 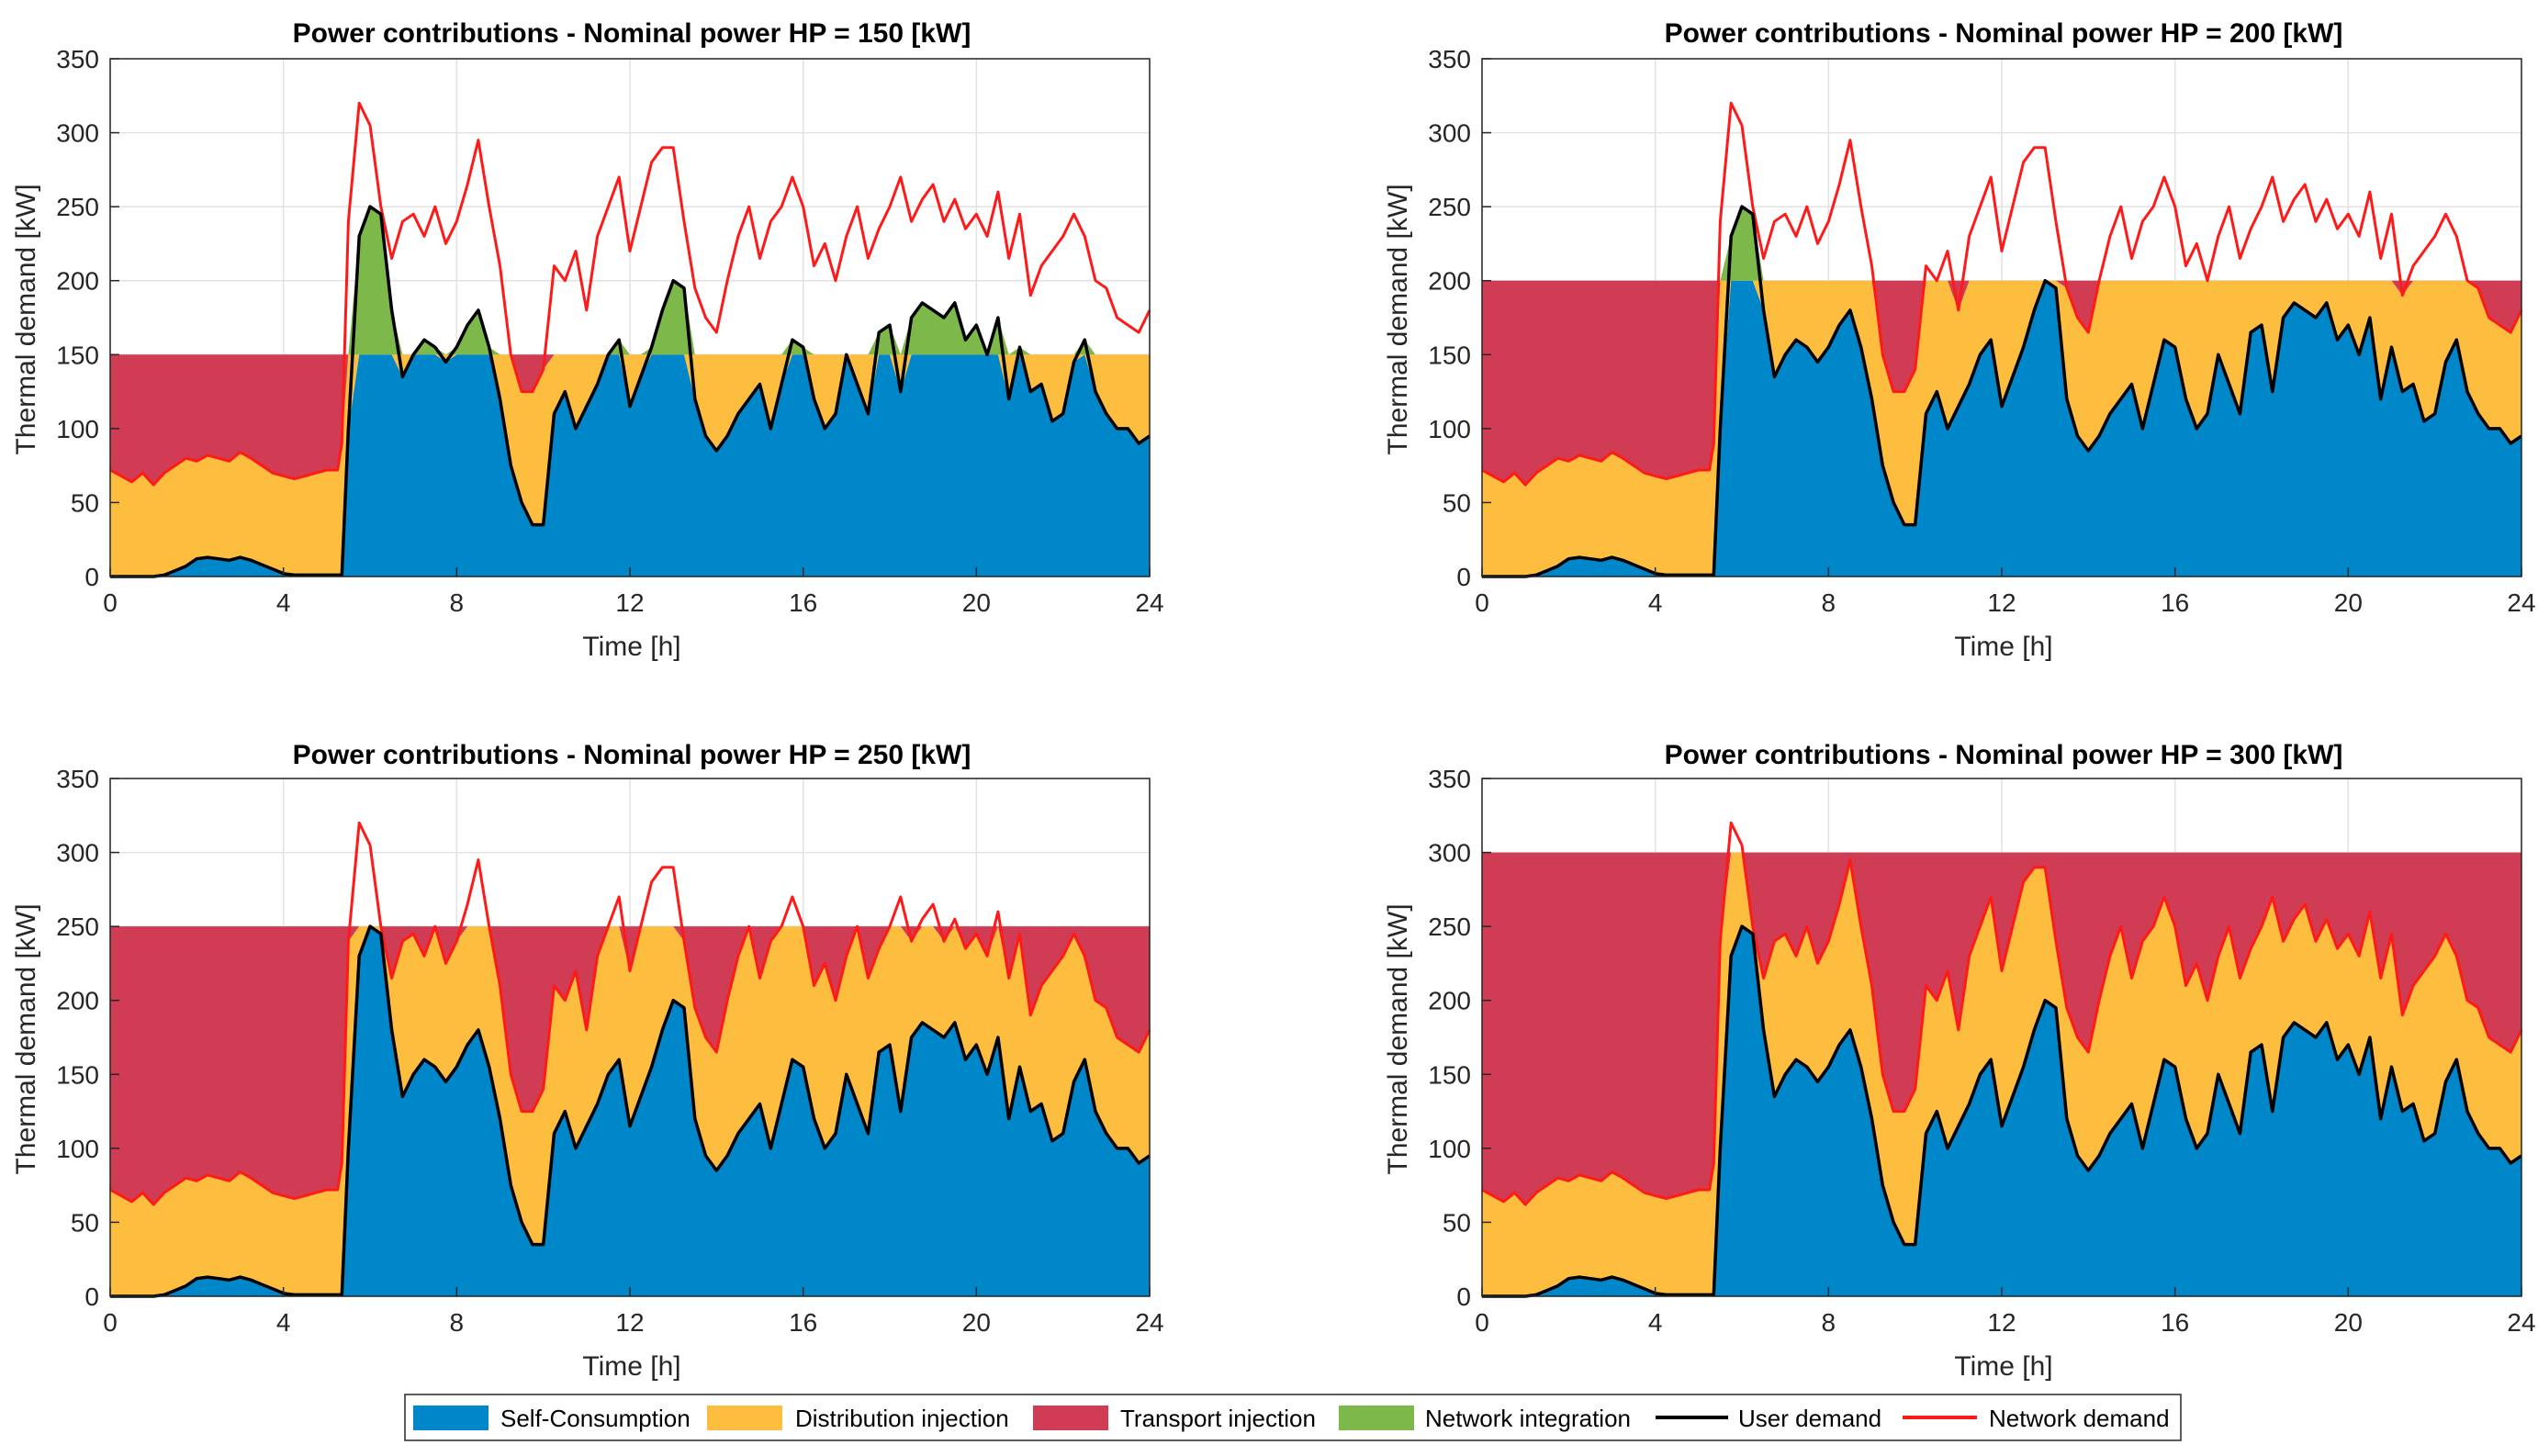 I want to click on legend-swatch-self-consumption, so click(x=451, y=1418).